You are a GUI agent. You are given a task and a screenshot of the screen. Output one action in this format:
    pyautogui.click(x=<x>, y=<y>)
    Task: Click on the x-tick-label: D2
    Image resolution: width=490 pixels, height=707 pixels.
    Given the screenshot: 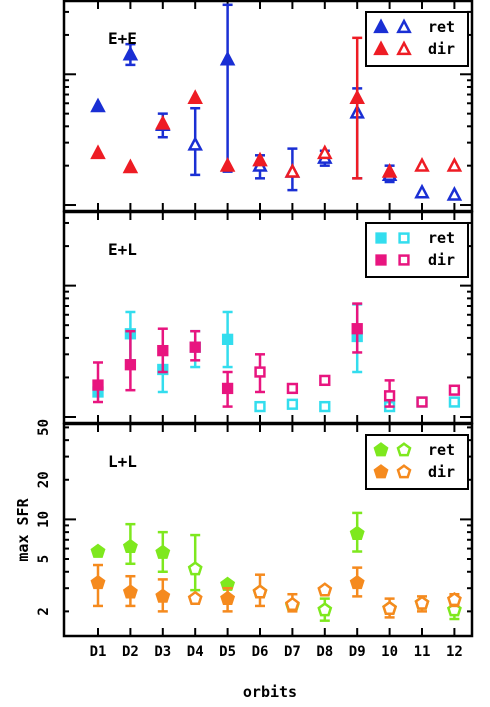 What is the action you would take?
    pyautogui.click(x=130, y=652)
    